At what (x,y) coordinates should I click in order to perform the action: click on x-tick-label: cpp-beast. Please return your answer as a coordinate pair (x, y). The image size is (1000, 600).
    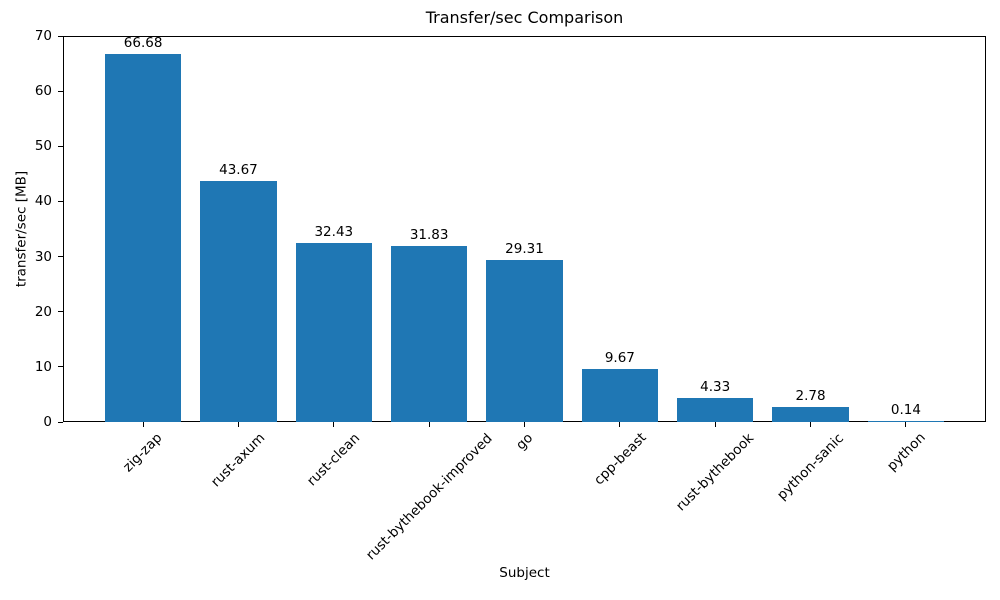
    Looking at the image, I should click on (620, 459).